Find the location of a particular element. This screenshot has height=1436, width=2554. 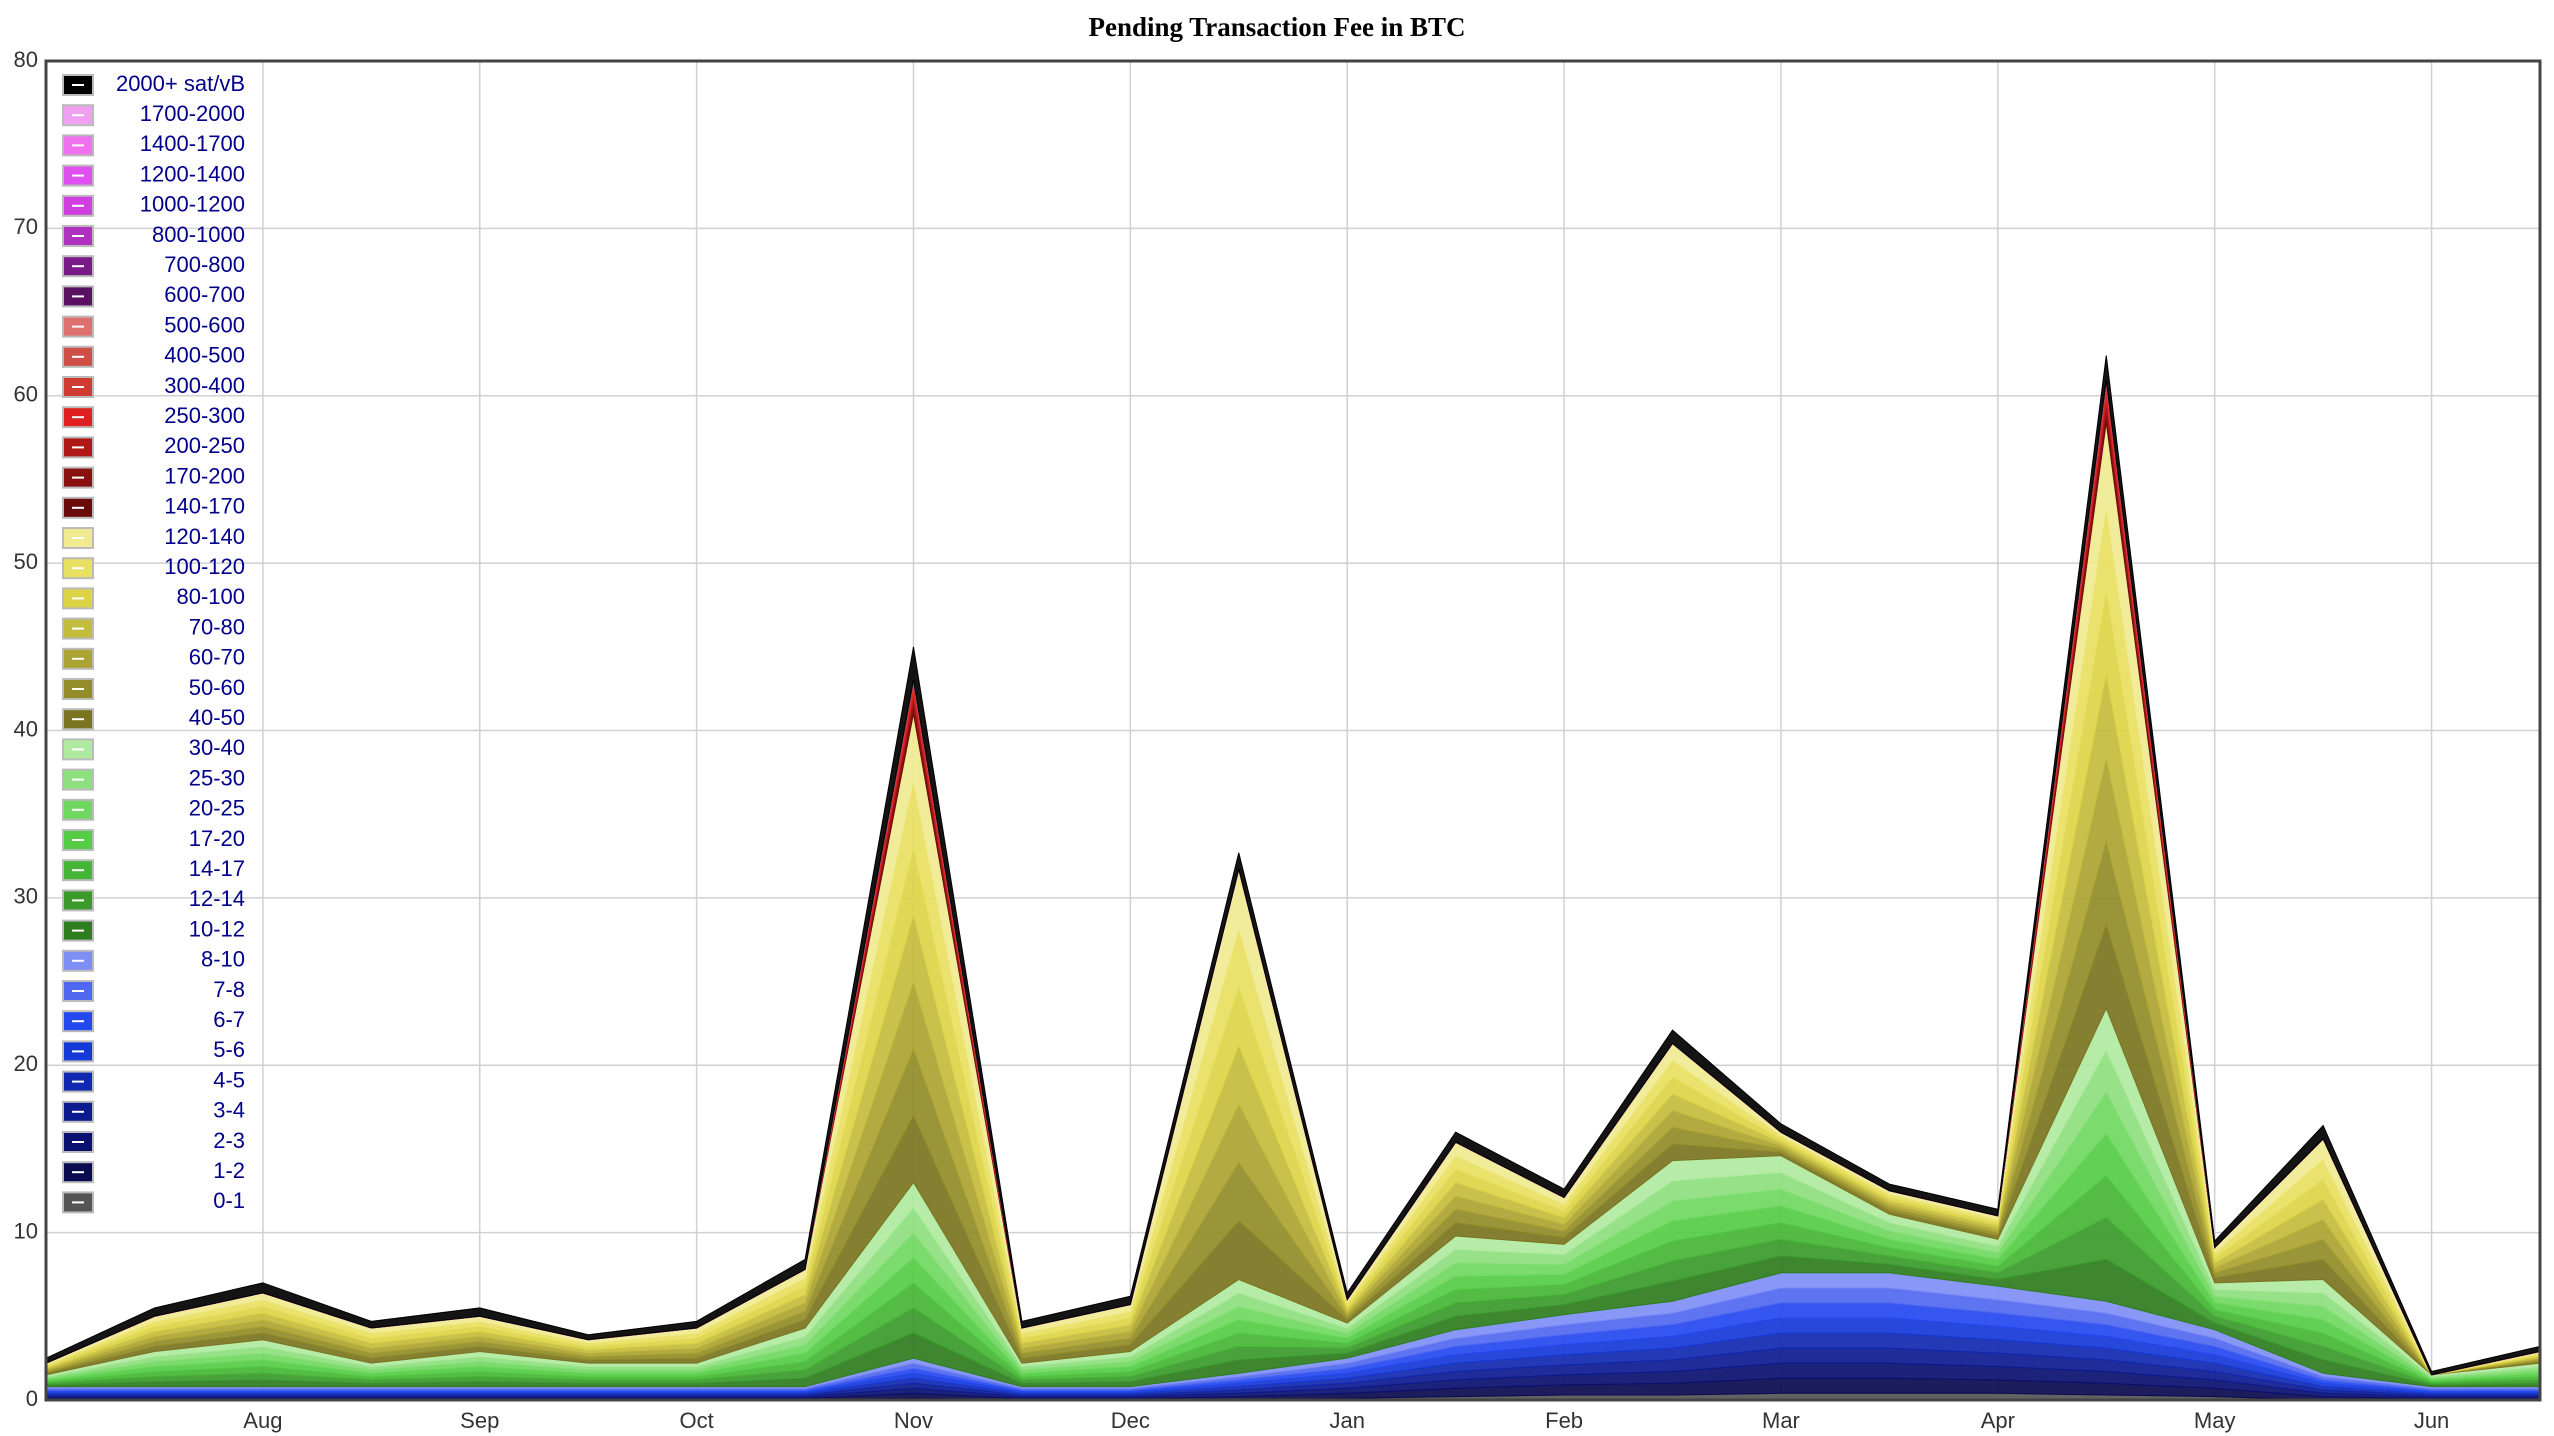

y-tick-label: 50 is located at coordinates (26, 561).